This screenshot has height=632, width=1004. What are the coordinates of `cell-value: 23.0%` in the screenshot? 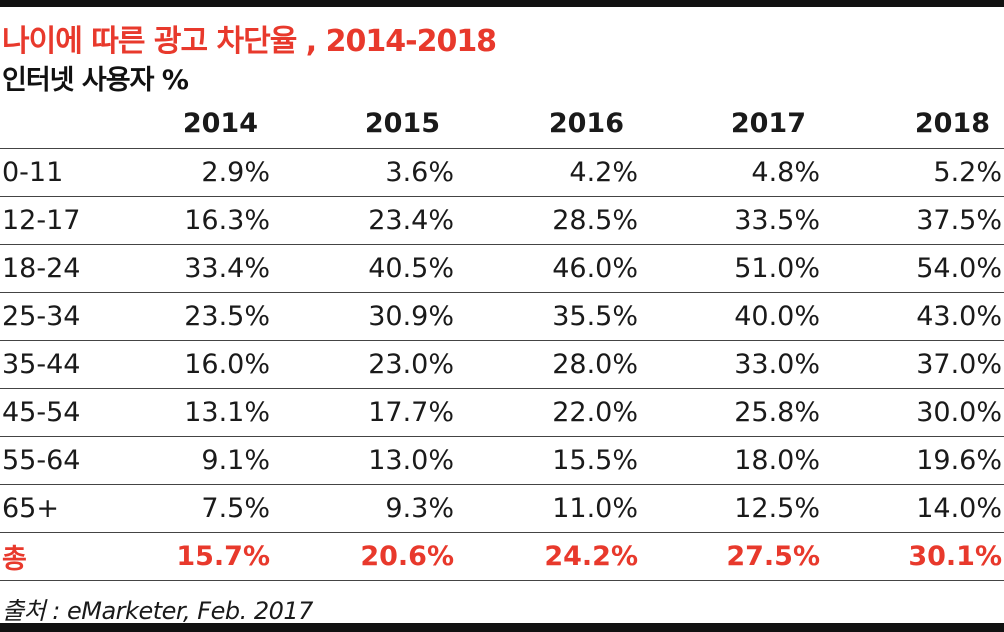 It's located at (364, 364).